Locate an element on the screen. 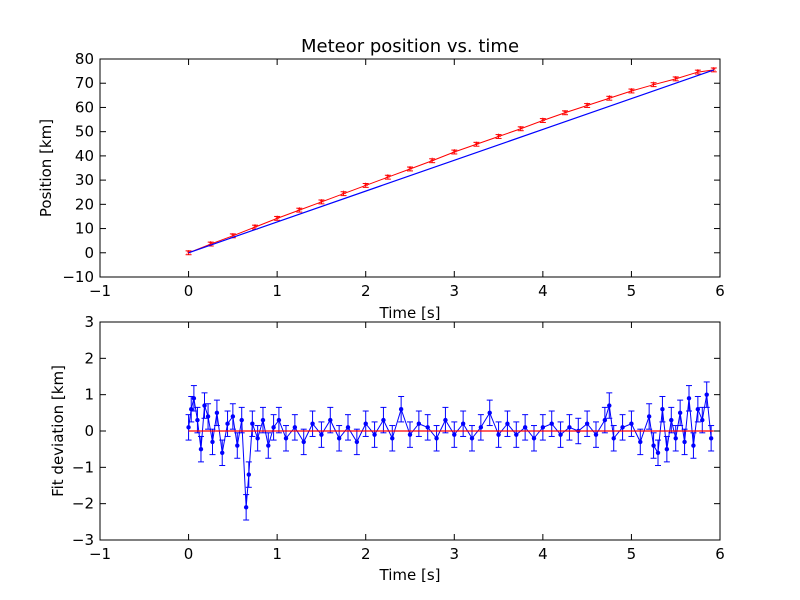 This screenshot has width=800, height=600. position-x-axis-label: Time [s] is located at coordinates (410, 313).